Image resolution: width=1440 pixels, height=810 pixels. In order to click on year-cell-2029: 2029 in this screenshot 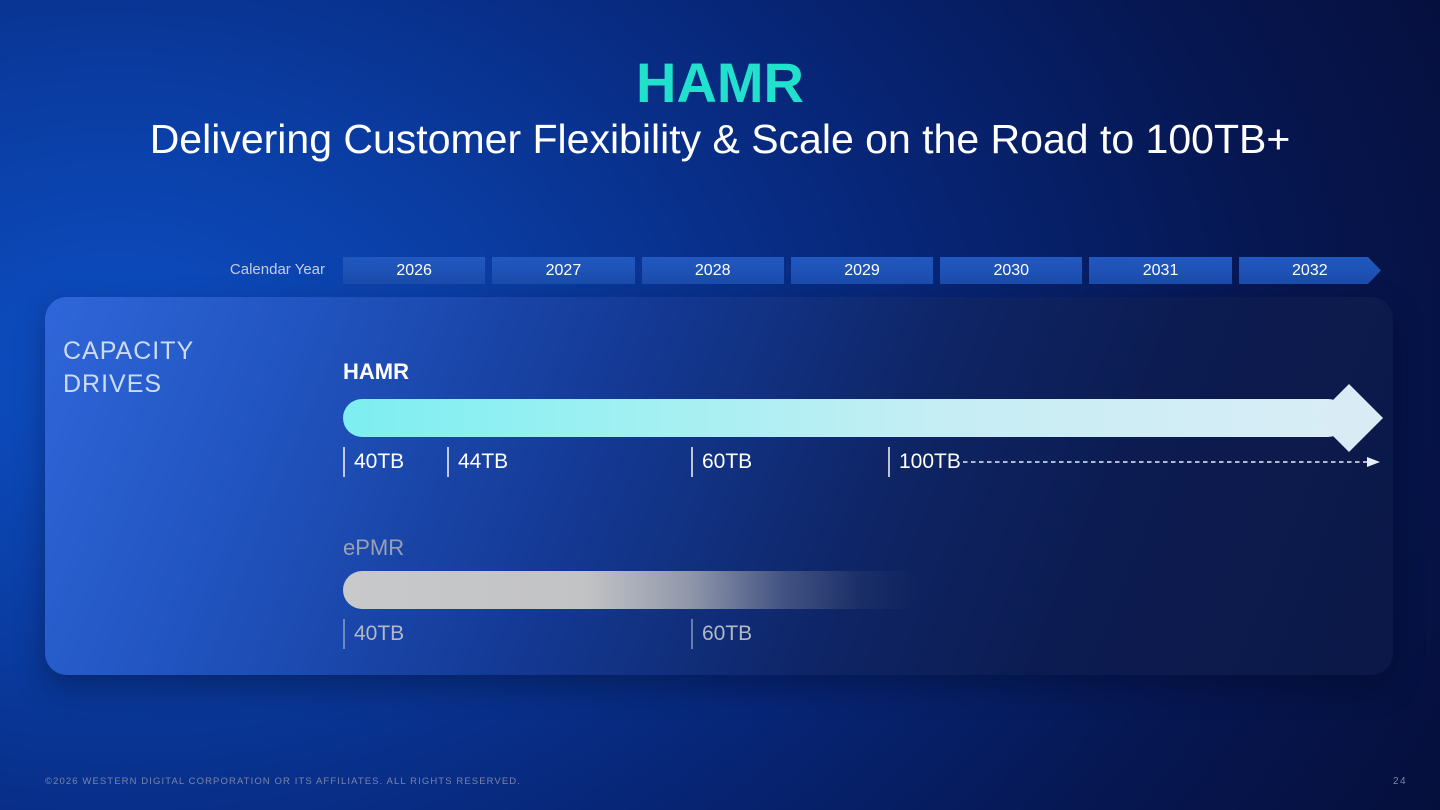, I will do `click(862, 270)`.